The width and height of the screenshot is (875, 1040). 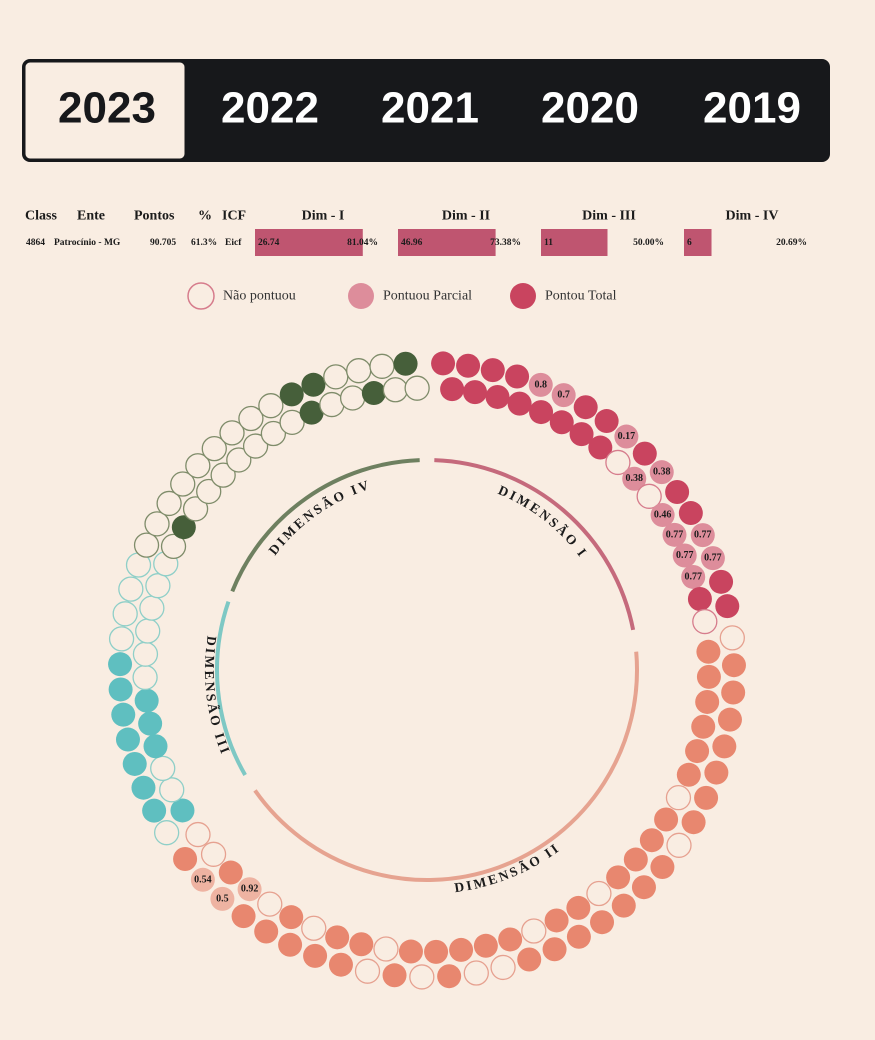 I want to click on legend-swatch, so click(x=201, y=296).